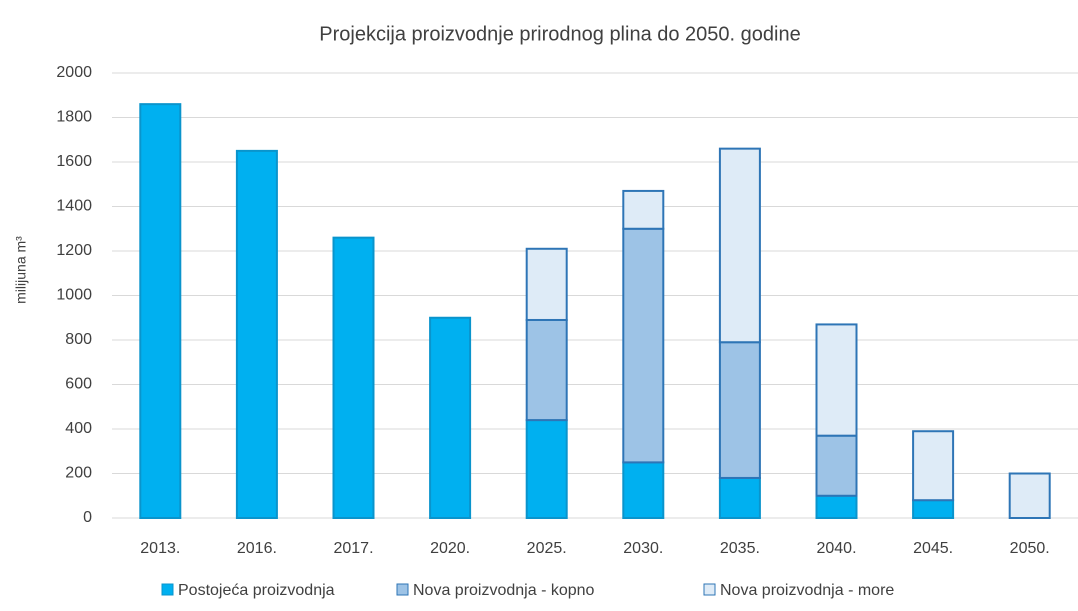 This screenshot has height=611, width=1078. Describe the element at coordinates (160, 548) in the screenshot. I see `x-tick-label: 2013.` at that location.